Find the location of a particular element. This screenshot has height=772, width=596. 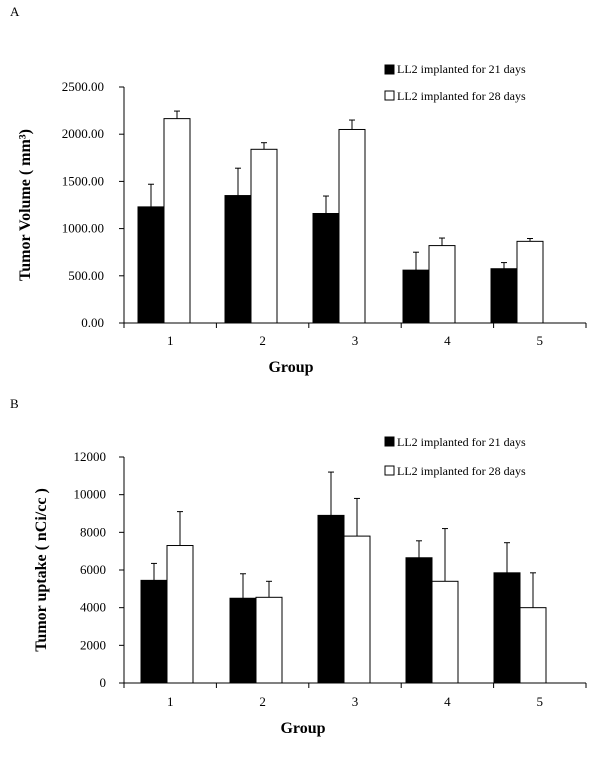

y-tick-label: 1500.00 is located at coordinates (83, 180).